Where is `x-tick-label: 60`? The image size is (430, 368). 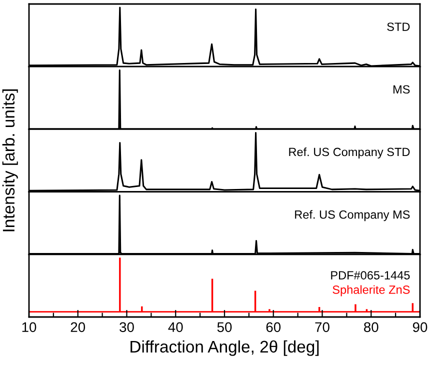
x-tick-label: 60 is located at coordinates (273, 327).